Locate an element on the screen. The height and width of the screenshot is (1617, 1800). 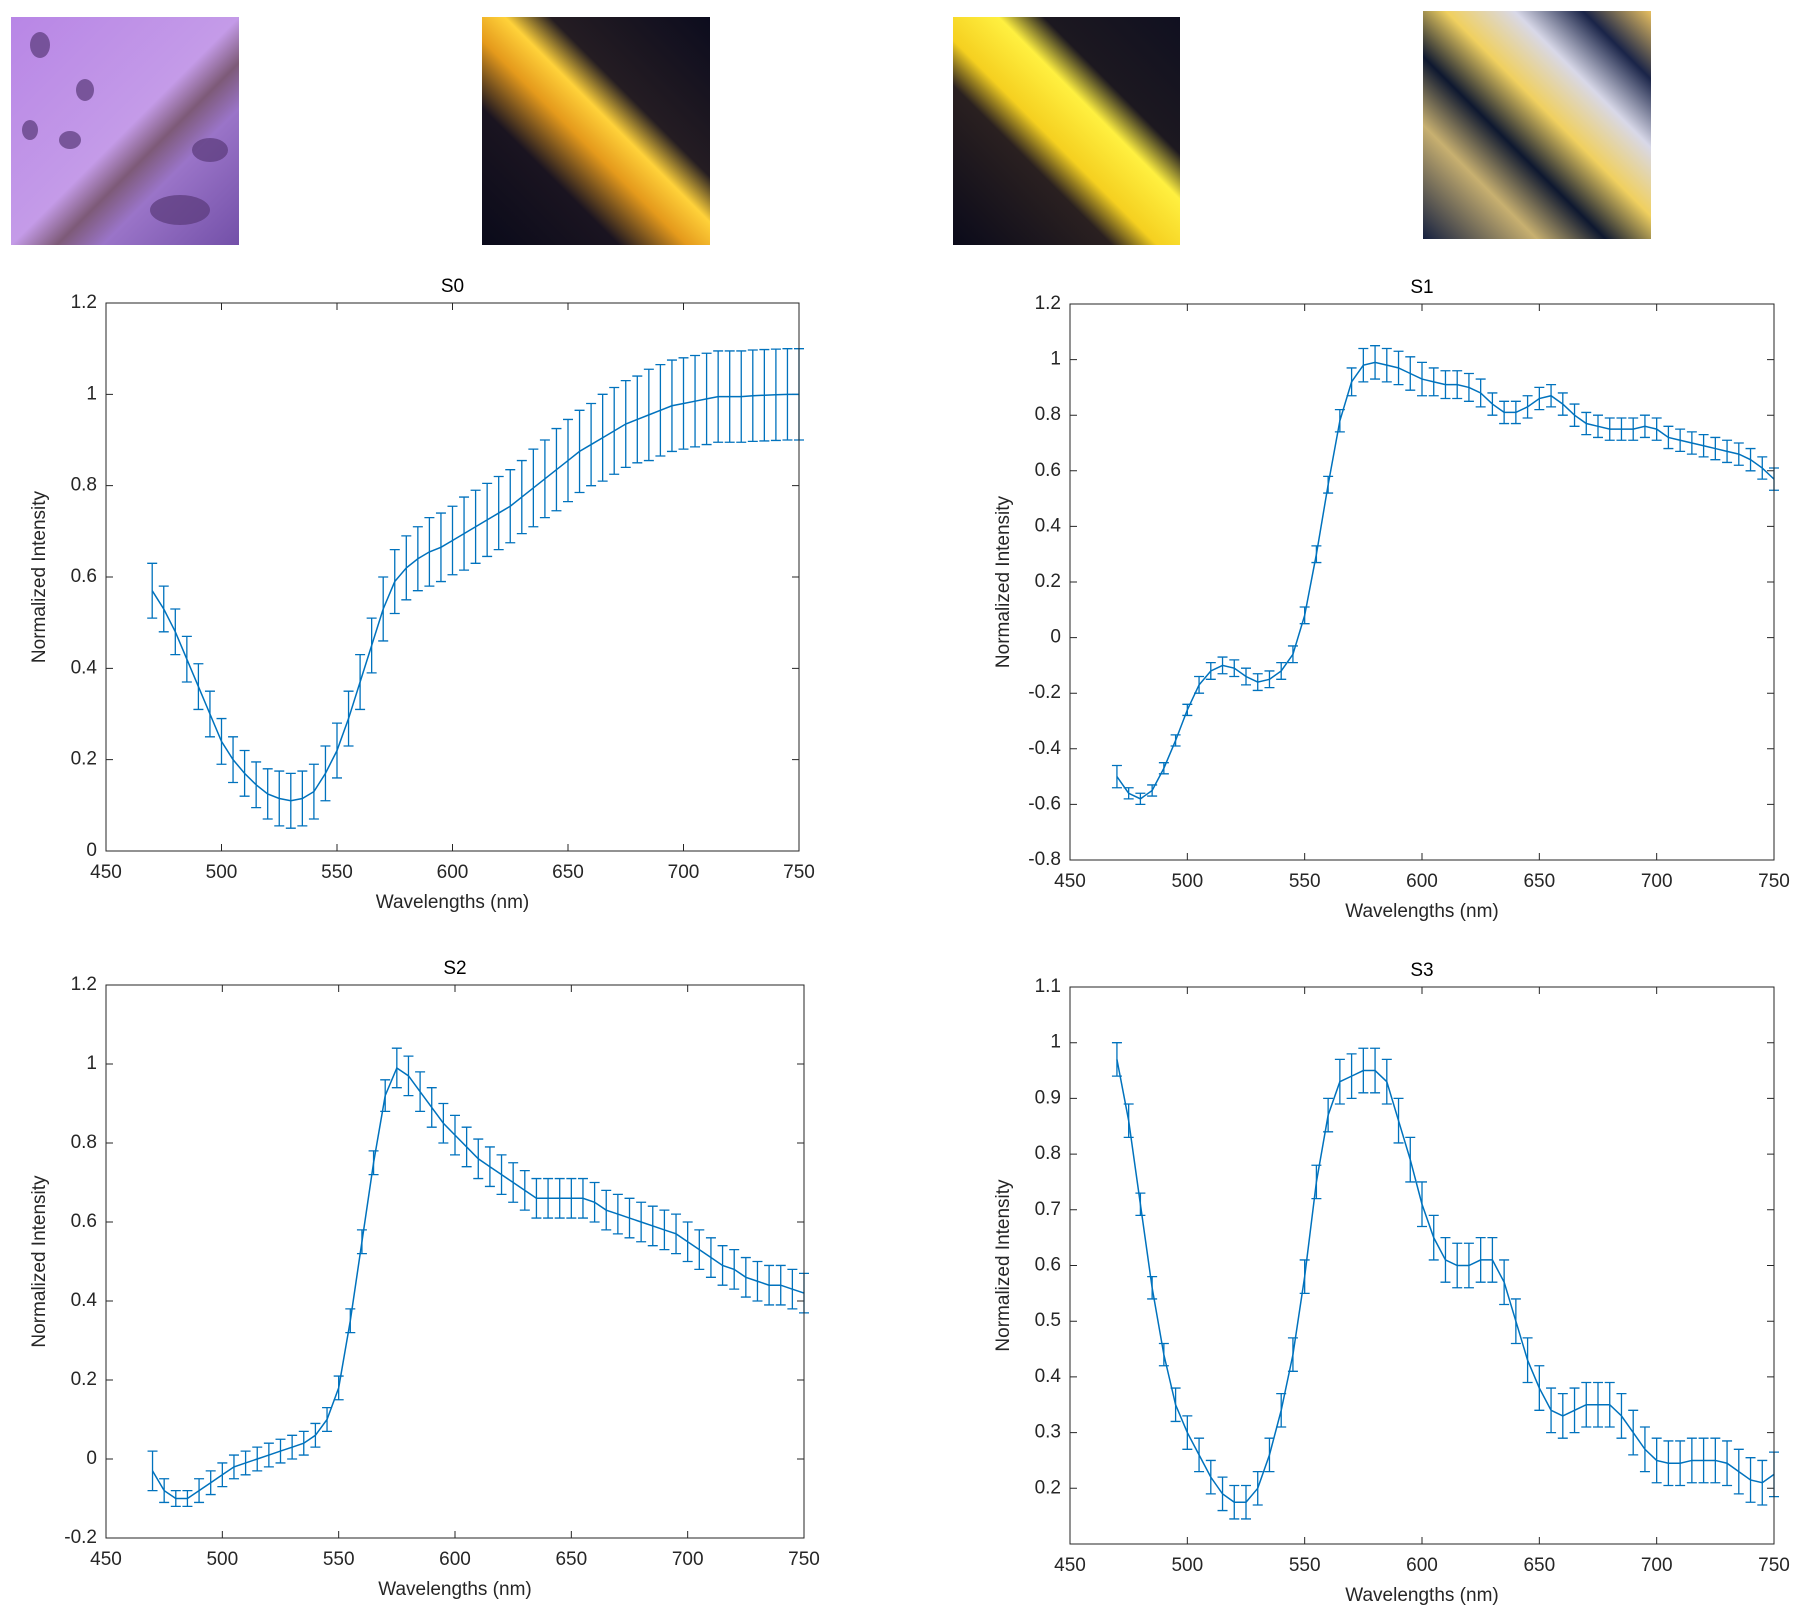
y-tick-label: 0.5 is located at coordinates (1048, 1320).